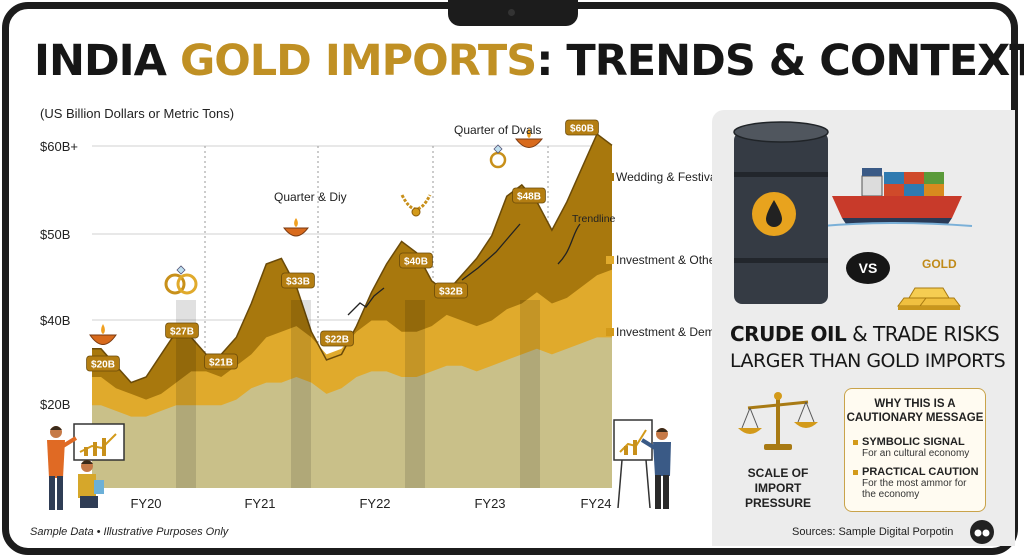 The height and width of the screenshot is (559, 1024). I want to click on x-tick-label: FY24, so click(595, 503).